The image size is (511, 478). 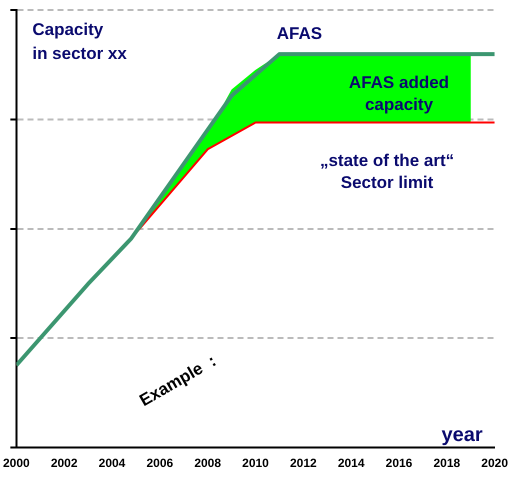 I want to click on x-tick-label: 2000, so click(x=16, y=463).